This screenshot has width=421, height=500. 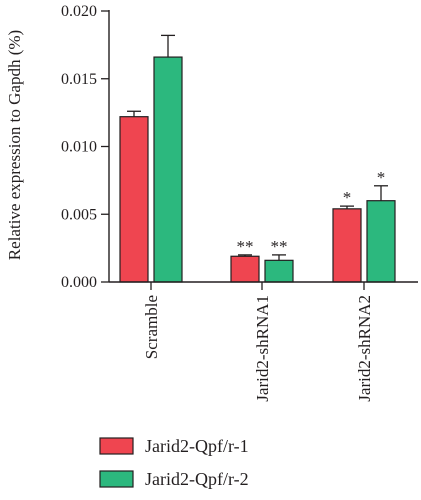 I want to click on x-category-label: Jarid2-shRNA1, so click(x=262, y=348).